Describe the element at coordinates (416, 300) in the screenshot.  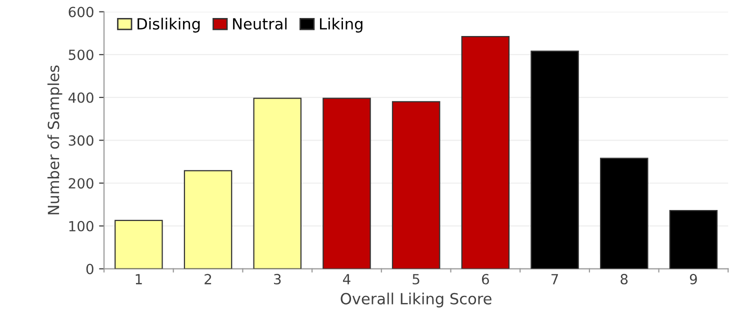
I see `x-axis-title: Overall Liking Score` at that location.